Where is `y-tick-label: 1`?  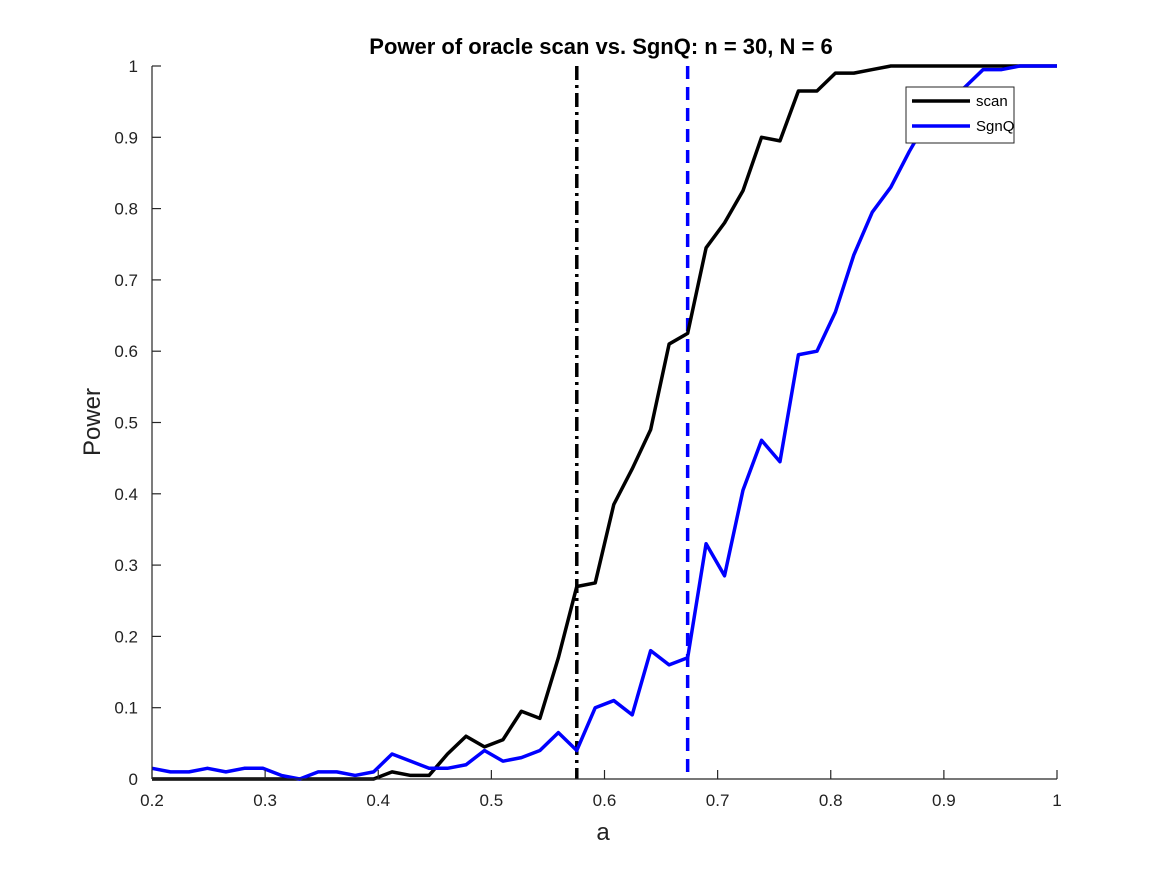 y-tick-label: 1 is located at coordinates (133, 66).